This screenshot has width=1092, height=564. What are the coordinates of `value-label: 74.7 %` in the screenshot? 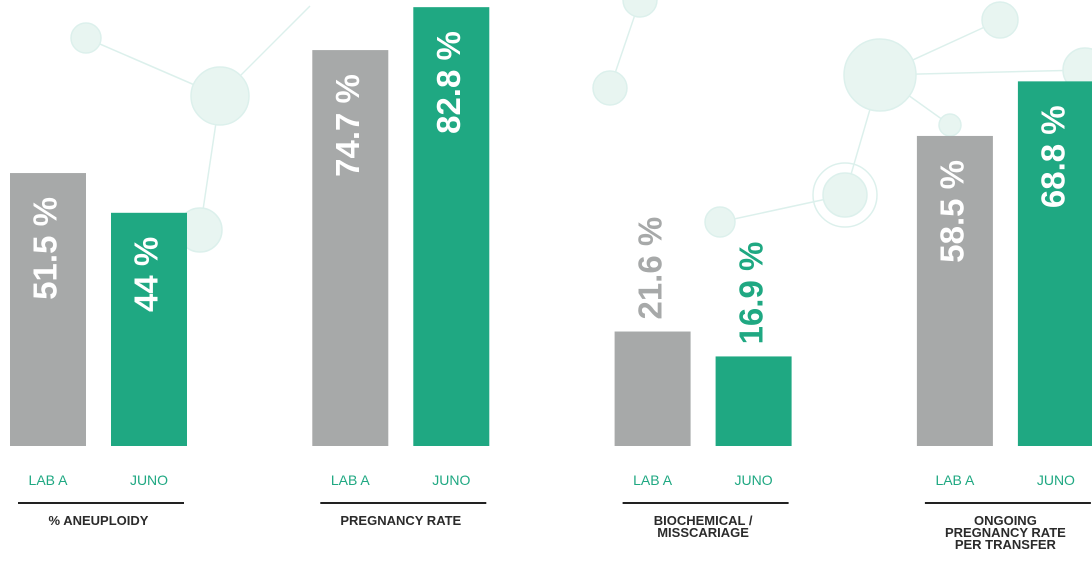 It's located at (347, 125).